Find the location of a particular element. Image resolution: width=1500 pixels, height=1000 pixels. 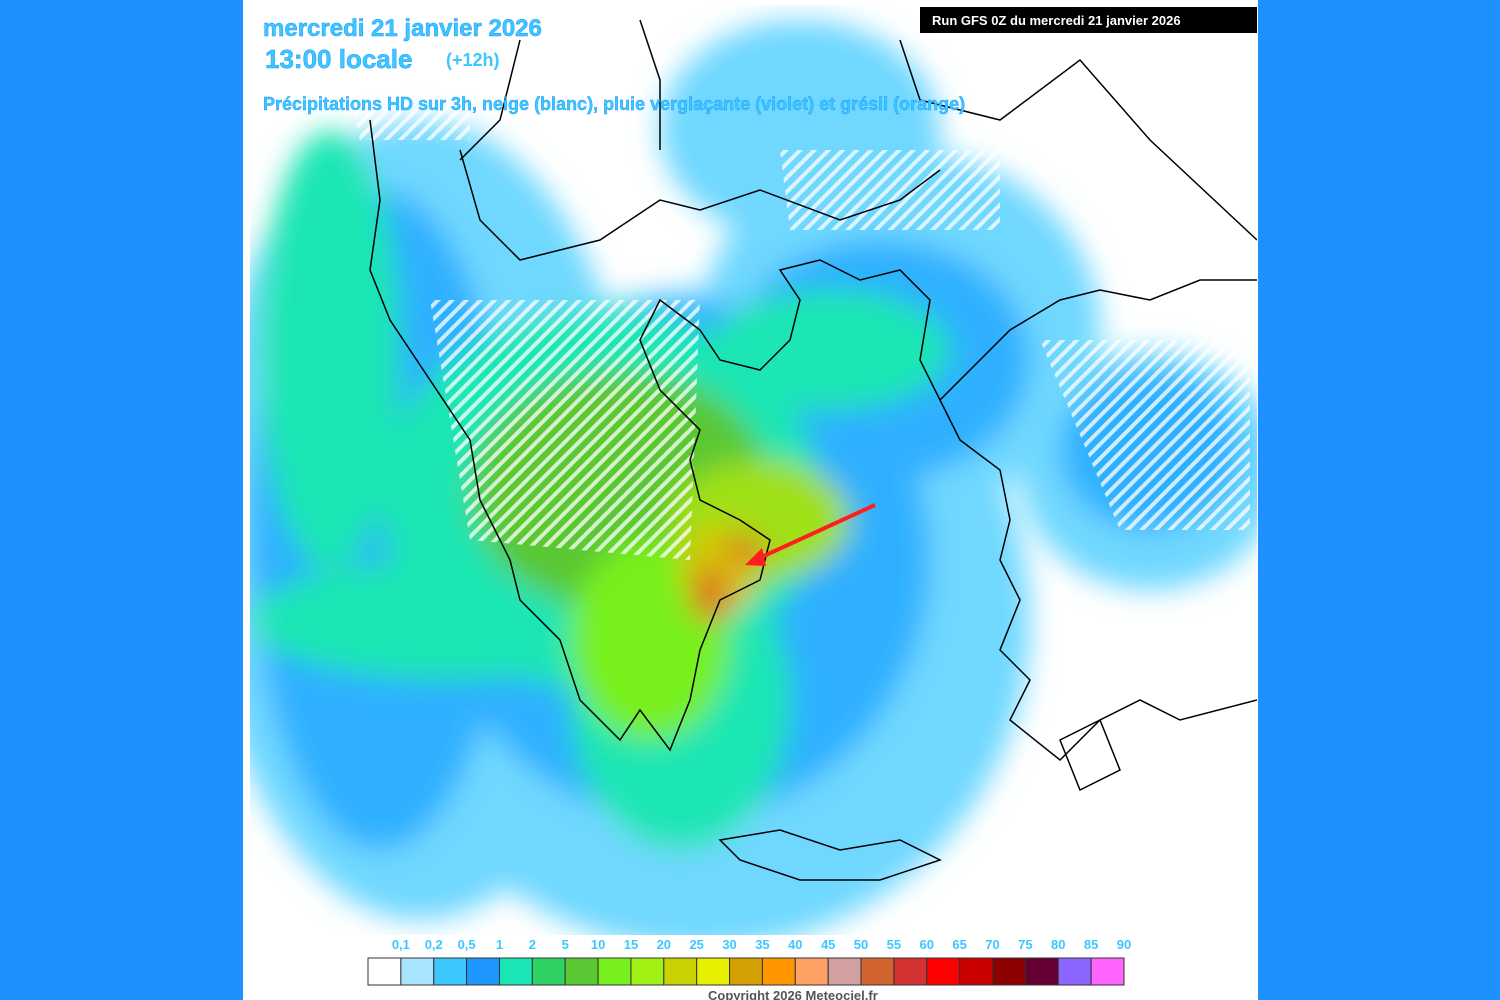

legend-label: 85 is located at coordinates (1091, 944).